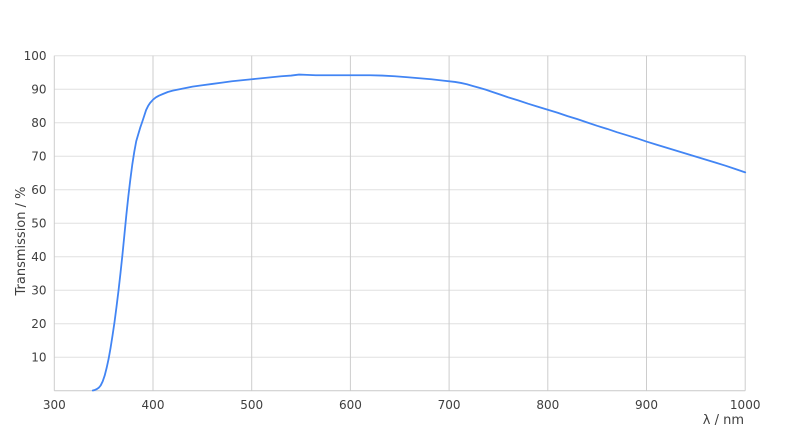 This screenshot has height=446, width=800. Describe the element at coordinates (38, 224) in the screenshot. I see `y-tick-label: 50` at that location.